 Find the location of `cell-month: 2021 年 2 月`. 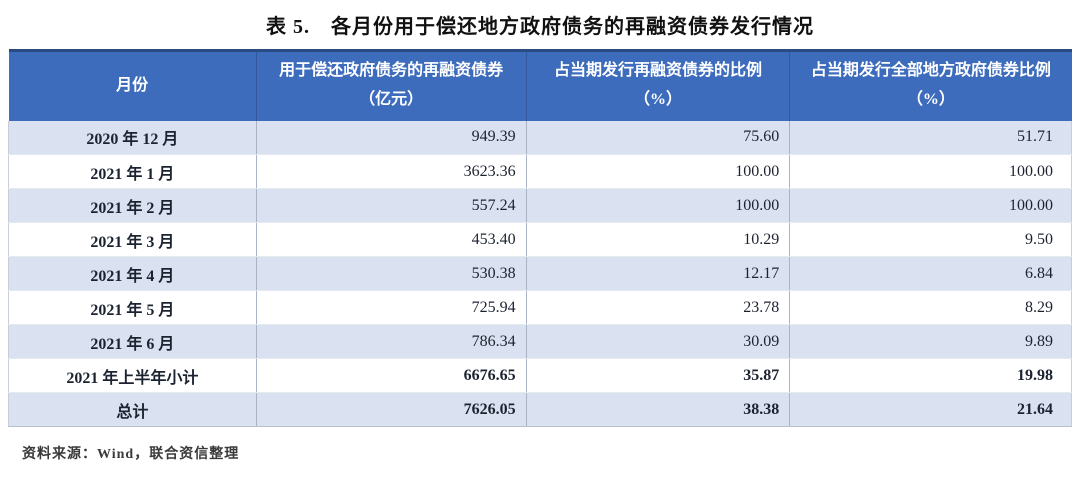

cell-month: 2021 年 2 月 is located at coordinates (132, 205).